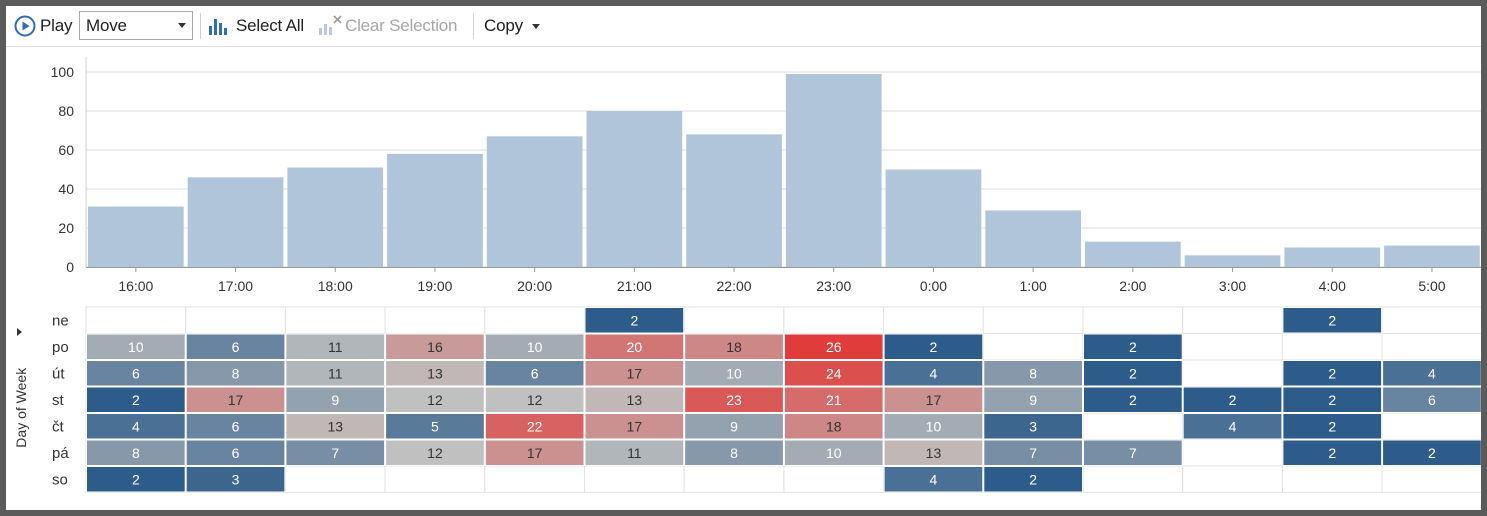 The image size is (1487, 516). I want to click on heatmap-cell-label: 4, so click(934, 373).